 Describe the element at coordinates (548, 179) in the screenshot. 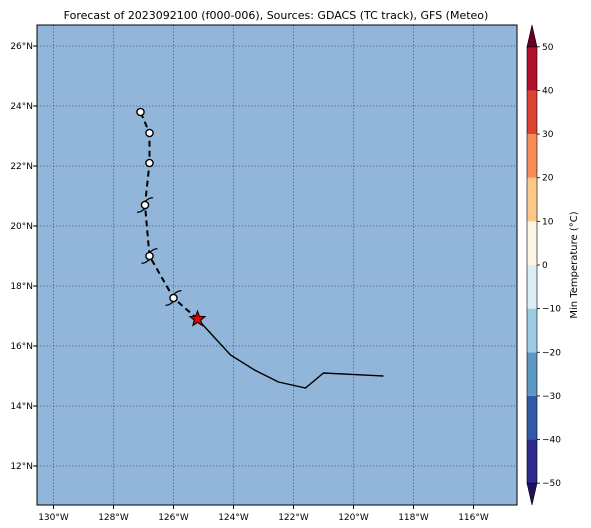

I see `colorbar-tick-label: 20` at that location.